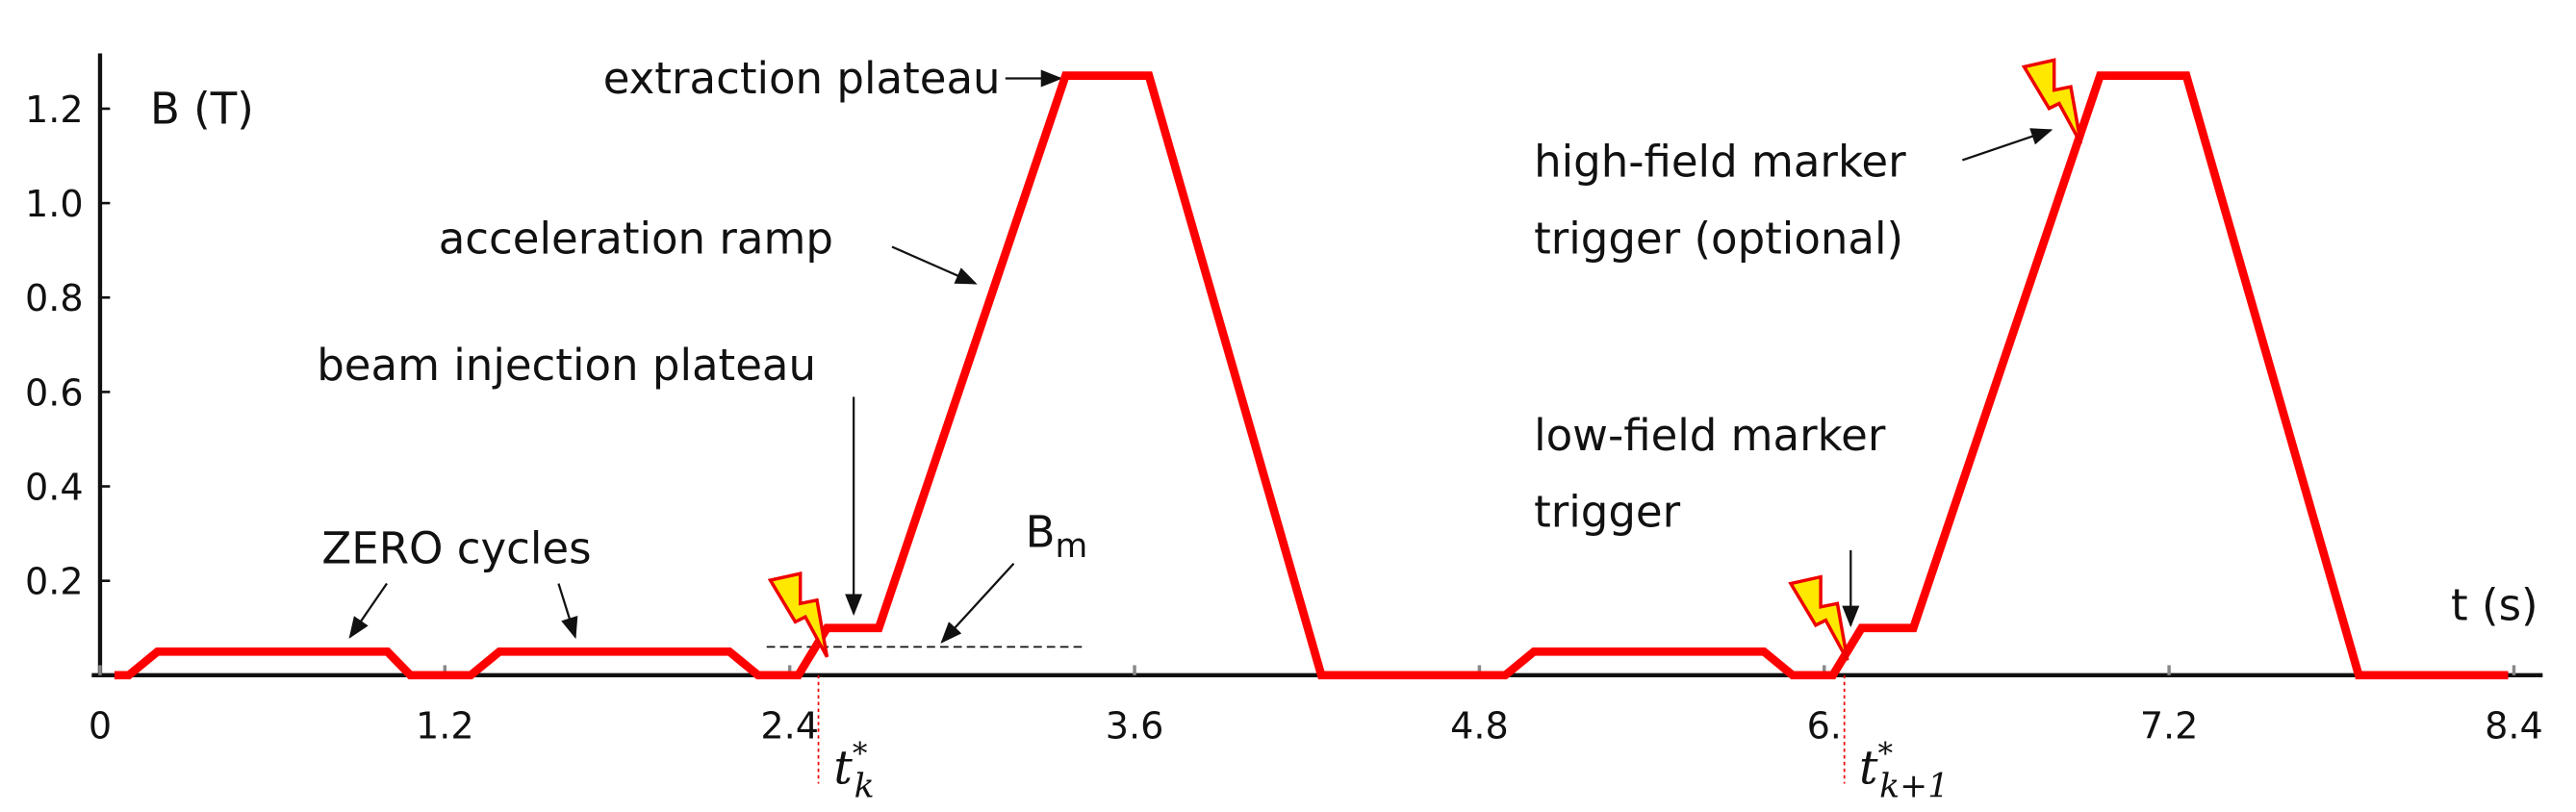 Image resolution: width=2576 pixels, height=812 pixels. Describe the element at coordinates (456, 548) in the screenshot. I see `annotation: ZERO cycles` at that location.